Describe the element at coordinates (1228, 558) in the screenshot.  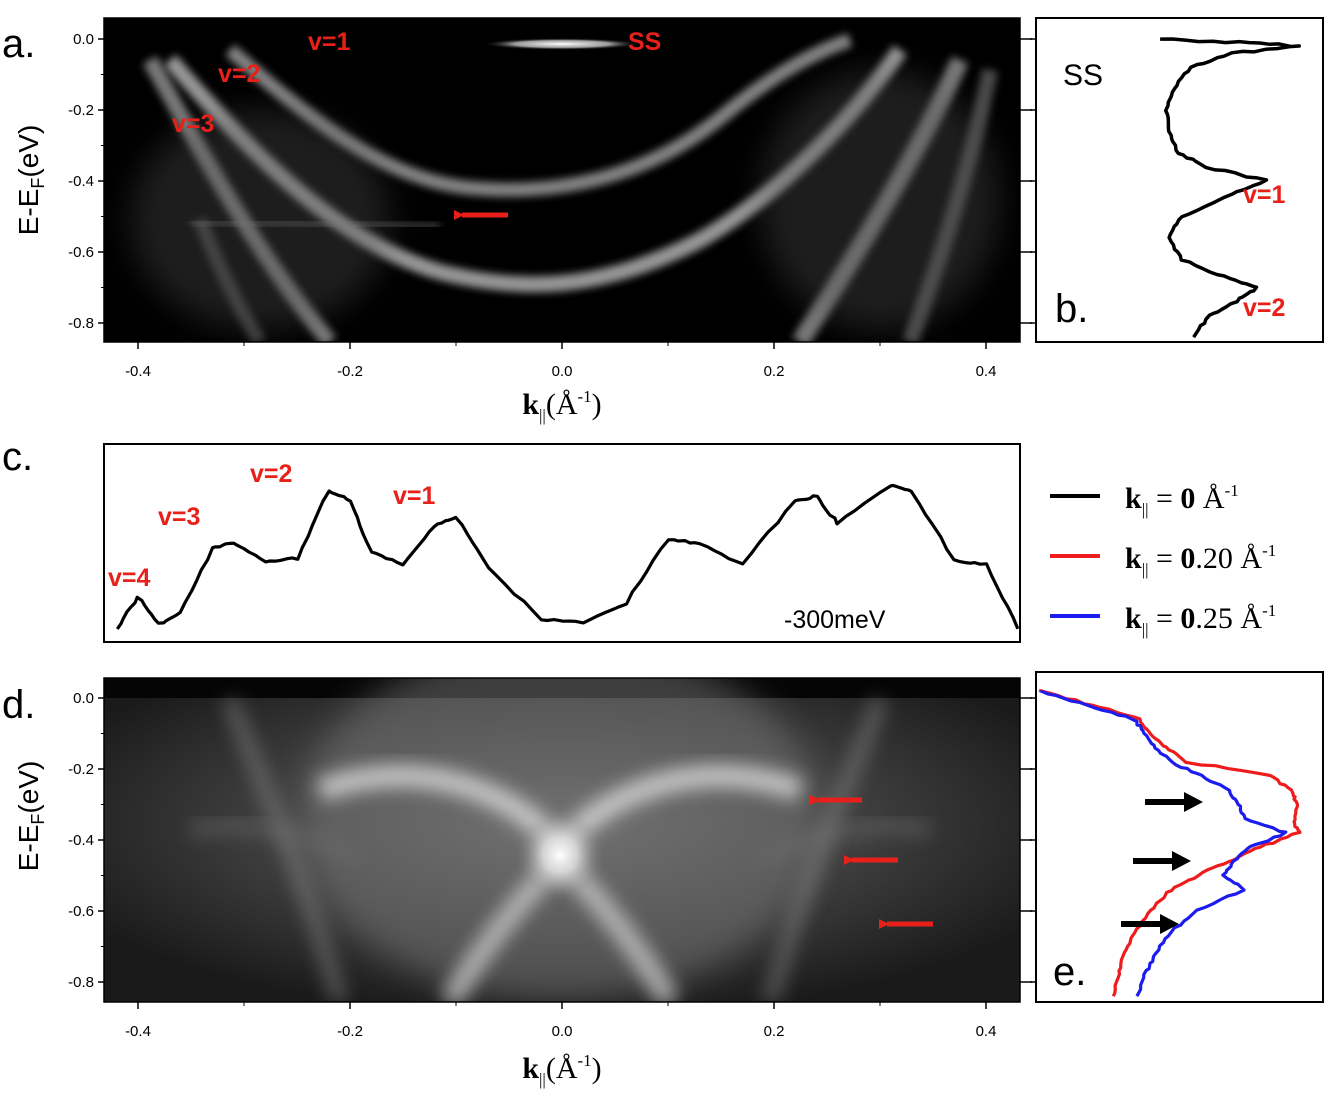
I see `legend-value: .20 Å` at that location.